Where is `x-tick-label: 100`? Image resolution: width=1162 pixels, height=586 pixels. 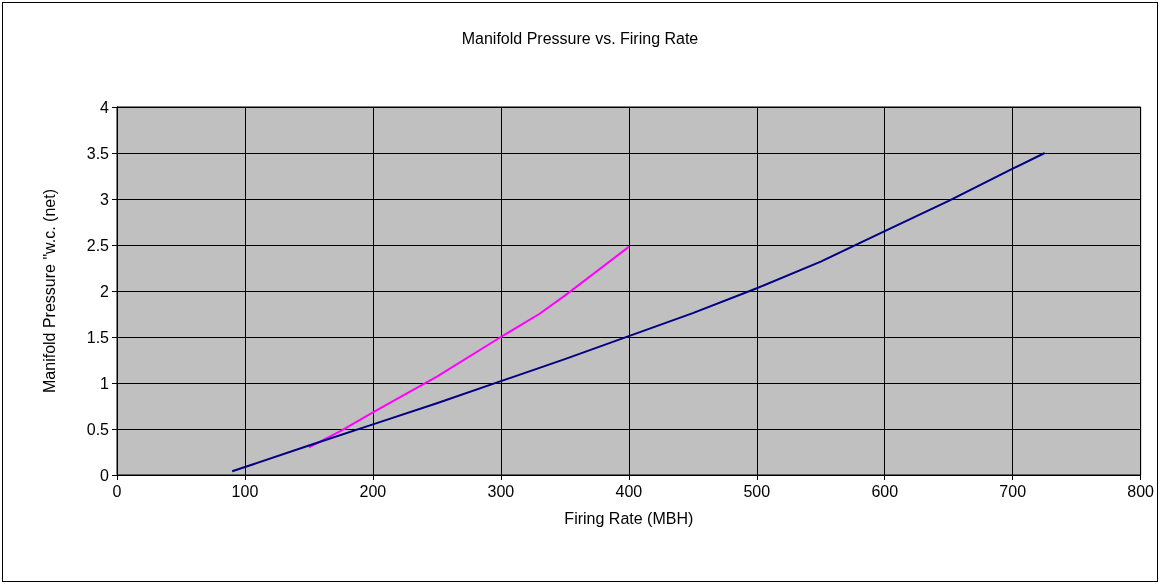
x-tick-label: 100 is located at coordinates (245, 491).